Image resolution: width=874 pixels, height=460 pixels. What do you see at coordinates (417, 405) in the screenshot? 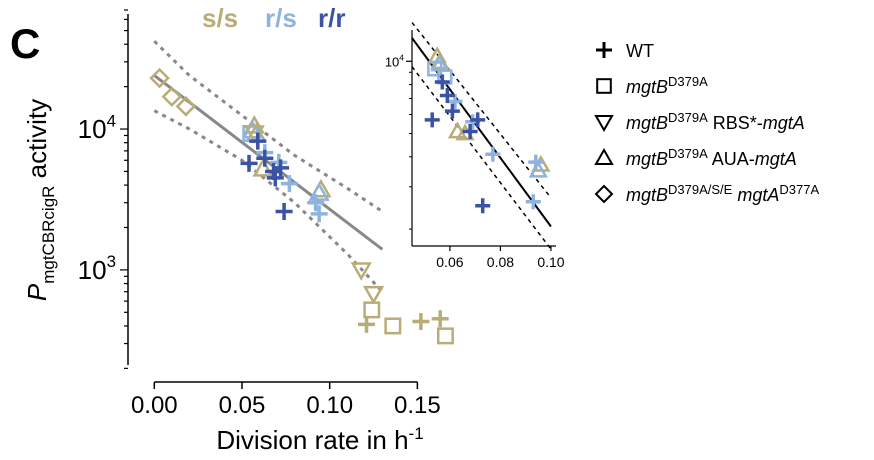
I see `main-x-tick-label: 0.15` at bounding box center [417, 405].